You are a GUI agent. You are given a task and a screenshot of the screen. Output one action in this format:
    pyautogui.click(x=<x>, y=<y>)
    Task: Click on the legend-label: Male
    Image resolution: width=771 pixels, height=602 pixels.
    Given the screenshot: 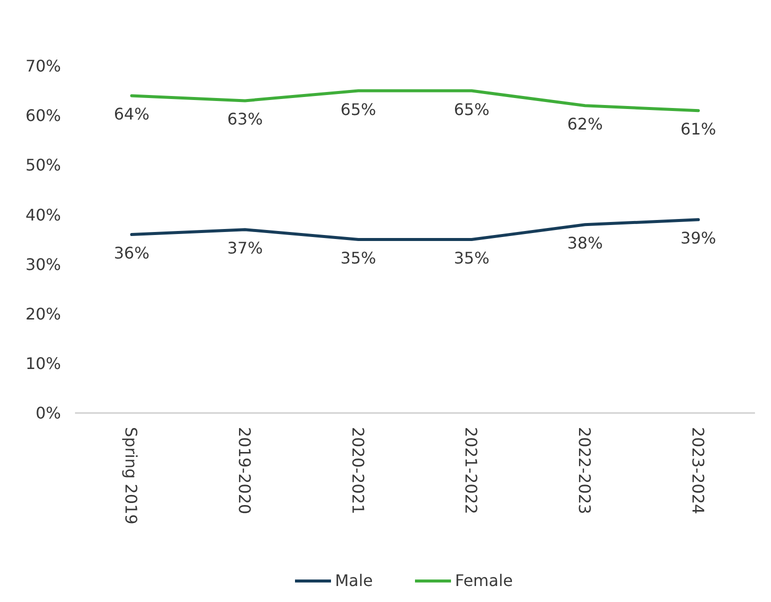 What is the action you would take?
    pyautogui.click(x=354, y=580)
    